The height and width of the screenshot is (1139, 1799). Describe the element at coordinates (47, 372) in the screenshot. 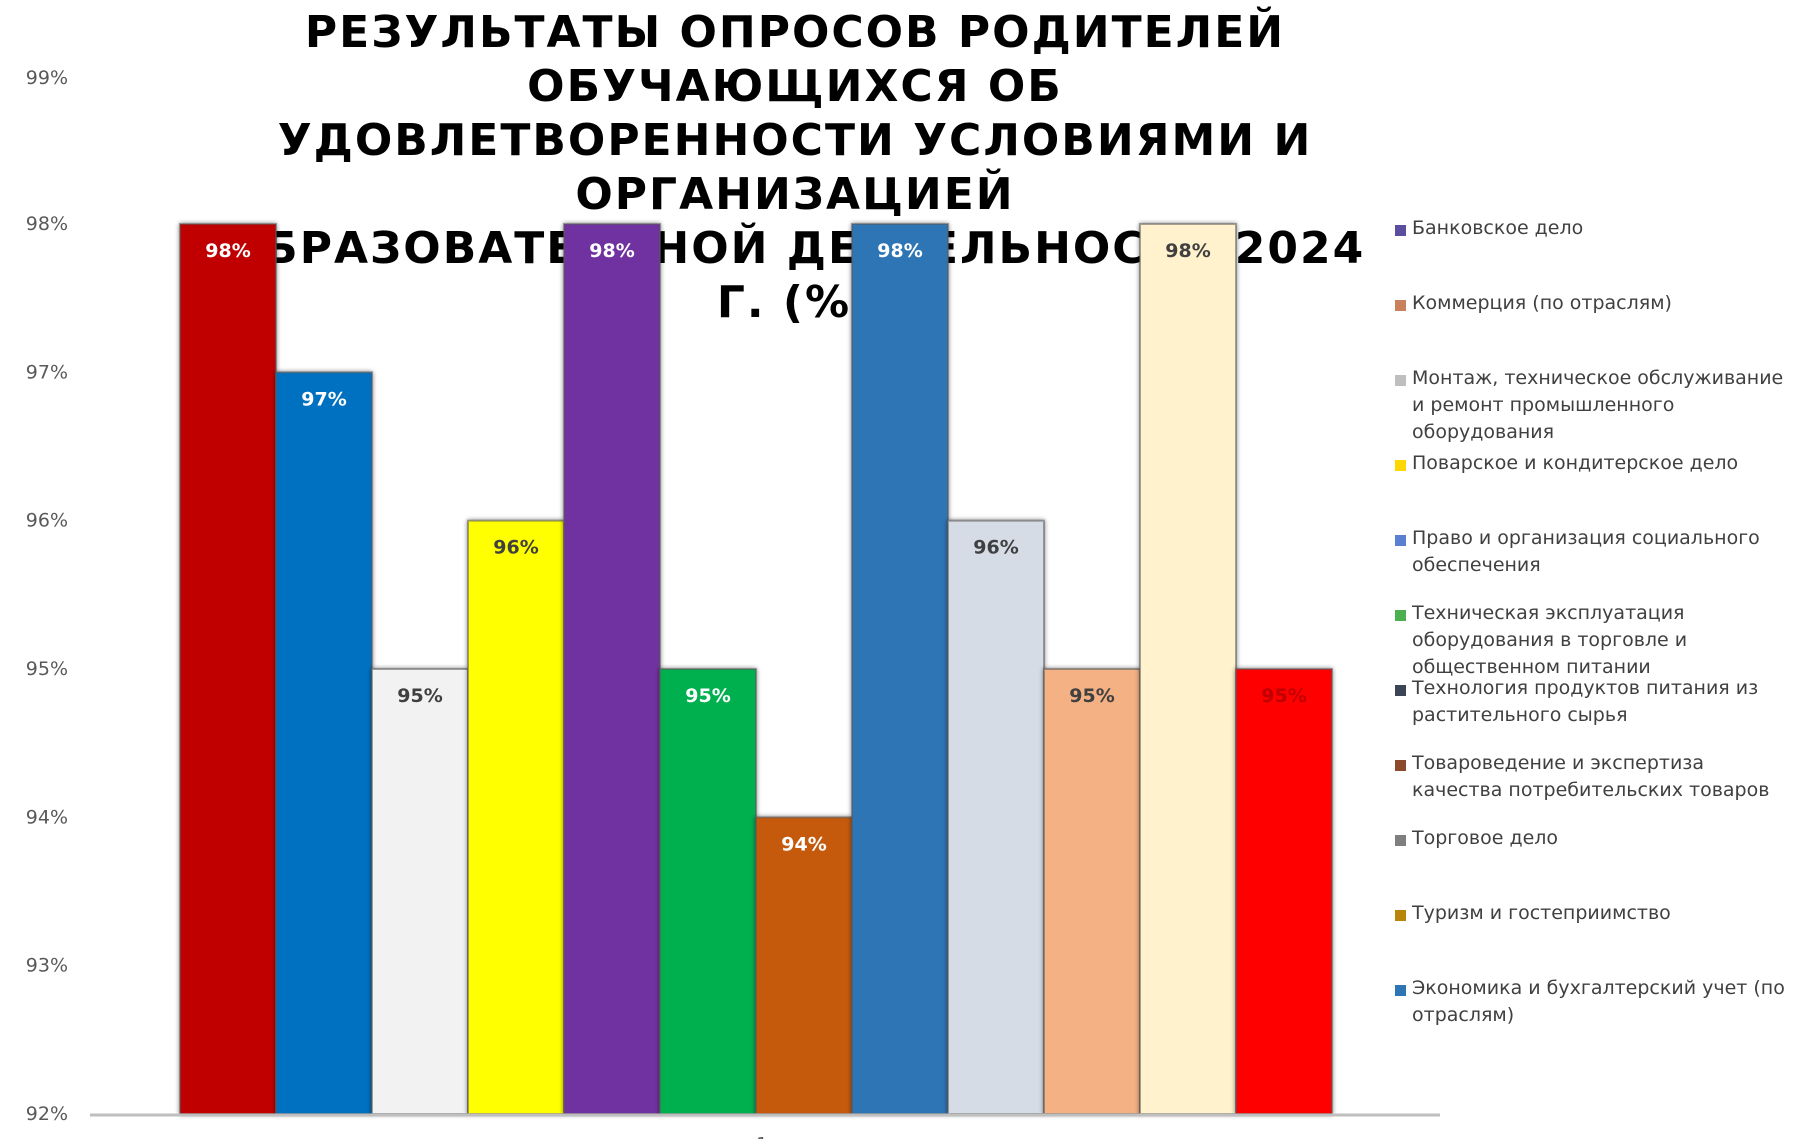

I see `y-tick-label: 97%` at that location.